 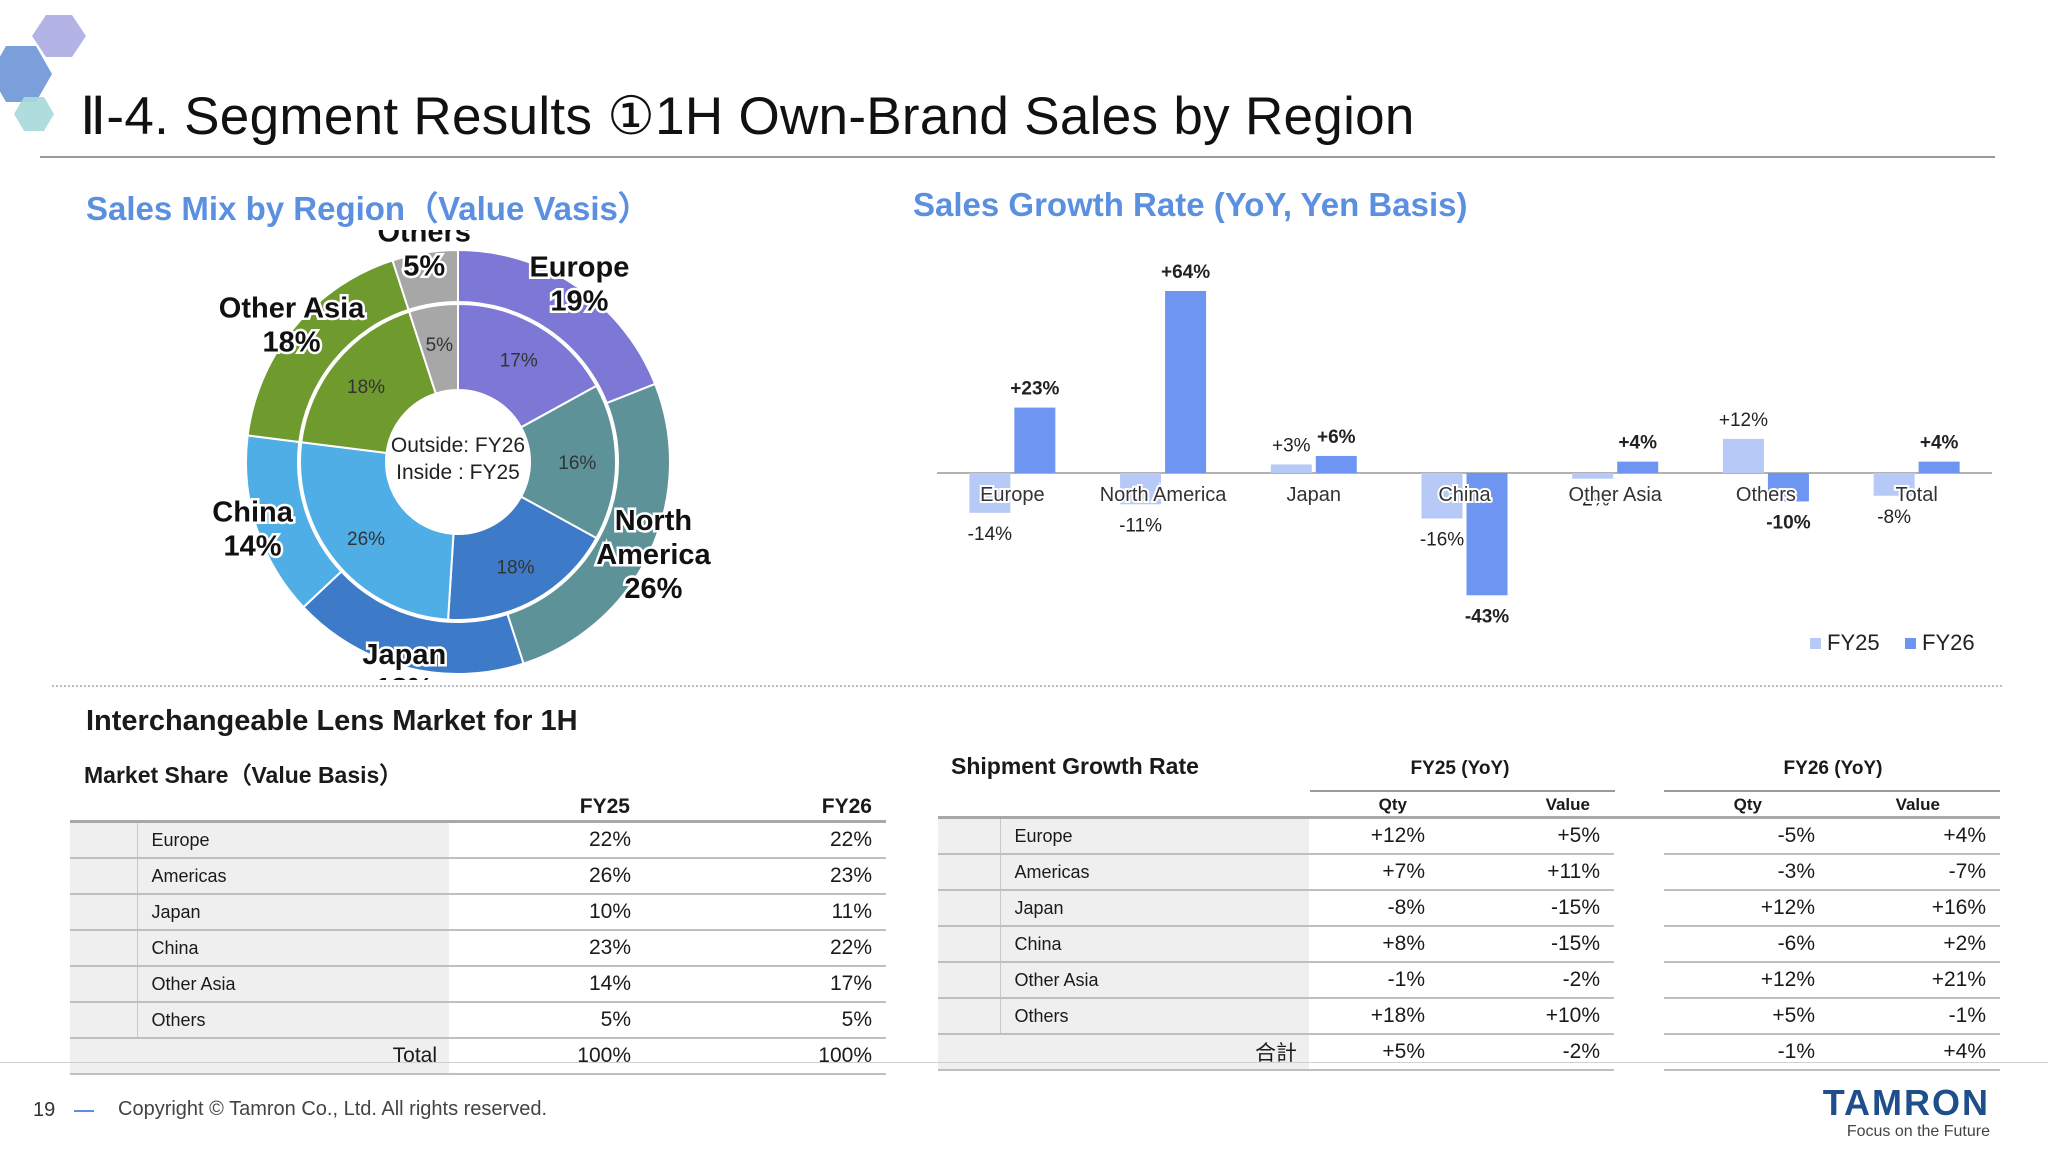 What do you see at coordinates (440, 345) in the screenshot?
I see `donut-inner-label-others: 5%` at bounding box center [440, 345].